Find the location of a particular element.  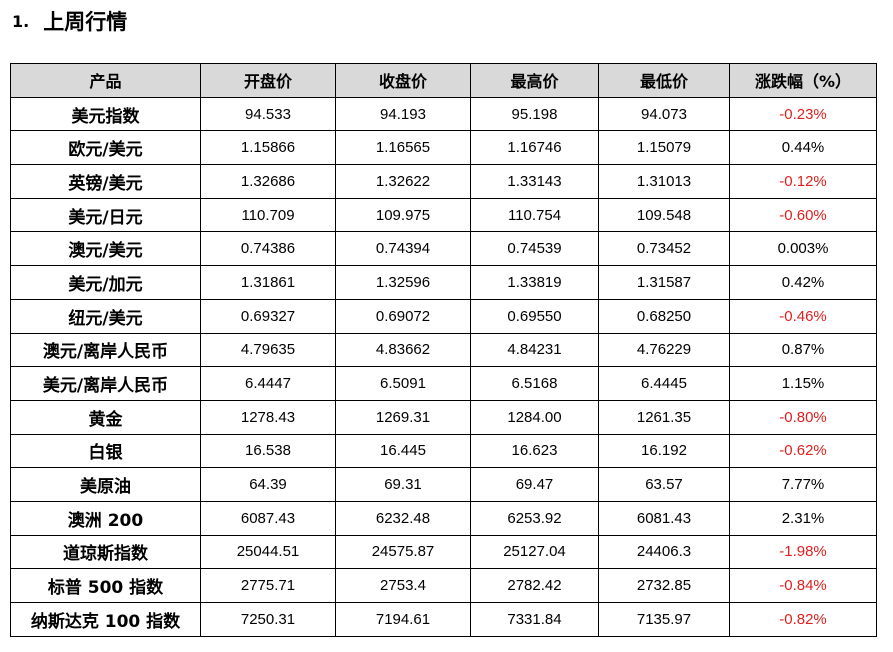

low-cell: 1.15079 is located at coordinates (664, 148).